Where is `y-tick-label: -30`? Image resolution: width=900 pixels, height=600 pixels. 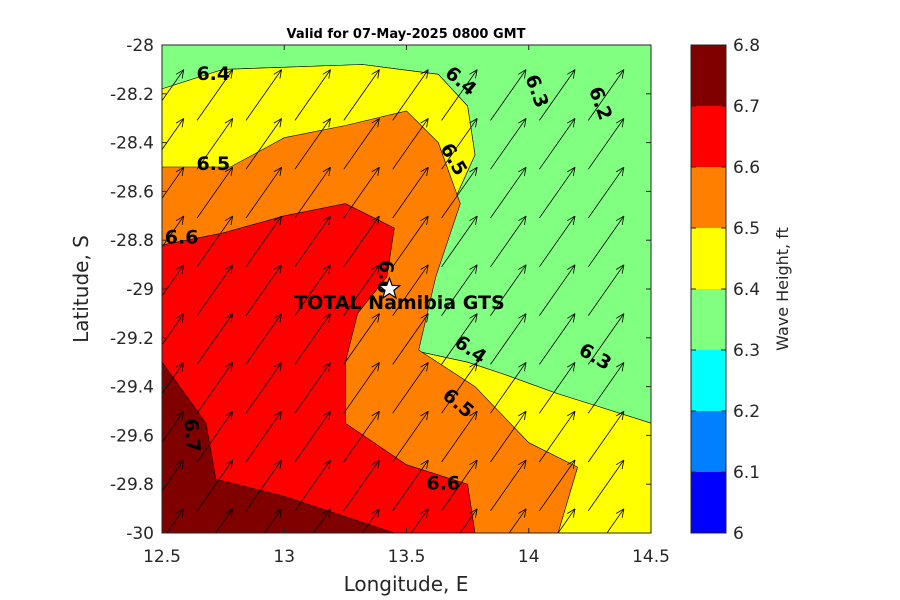
y-tick-label: -30 is located at coordinates (140, 534).